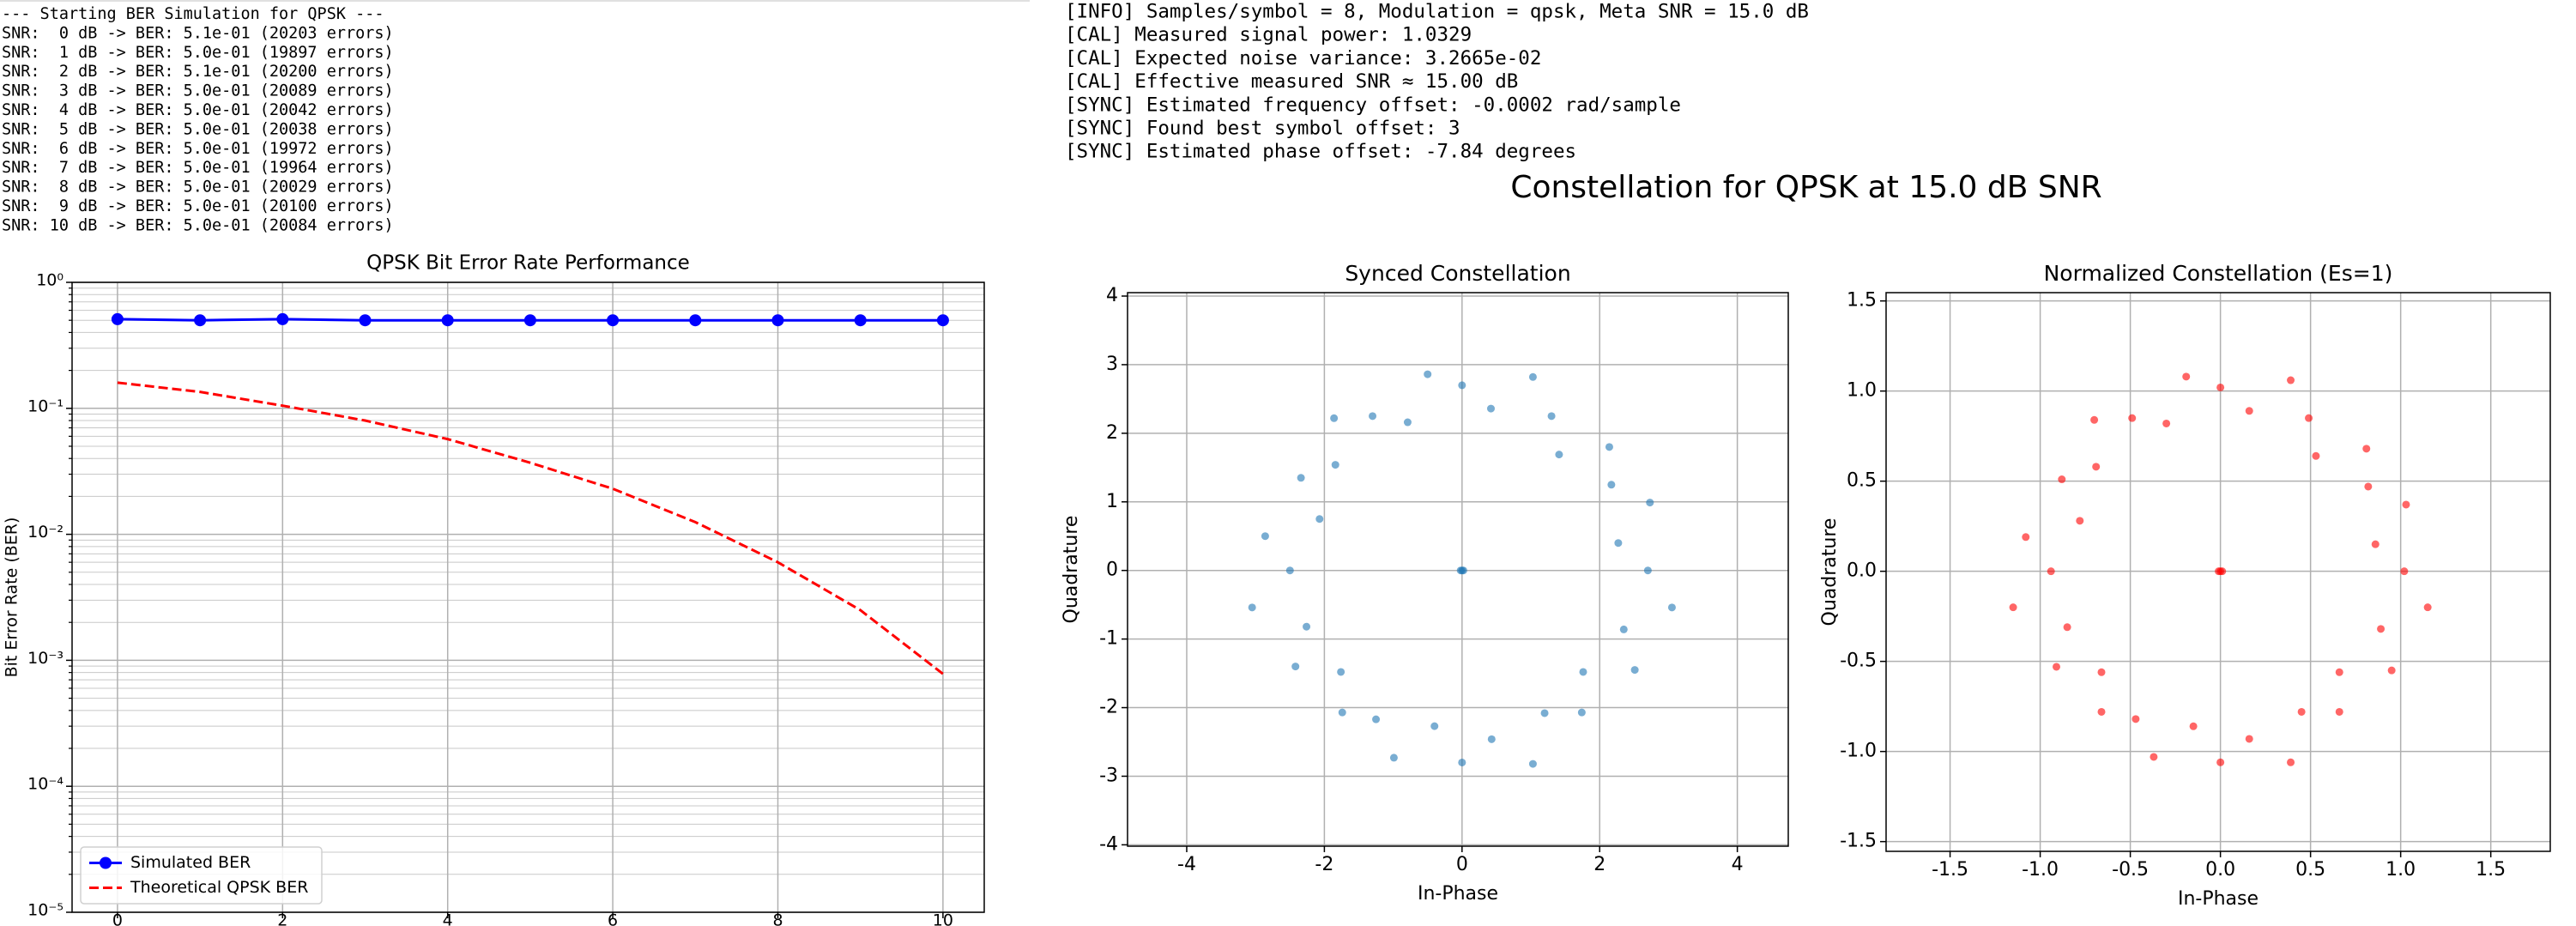 The width and height of the screenshot is (2576, 926). What do you see at coordinates (1108, 639) in the screenshot?
I see `y-tick-label: -1` at bounding box center [1108, 639].